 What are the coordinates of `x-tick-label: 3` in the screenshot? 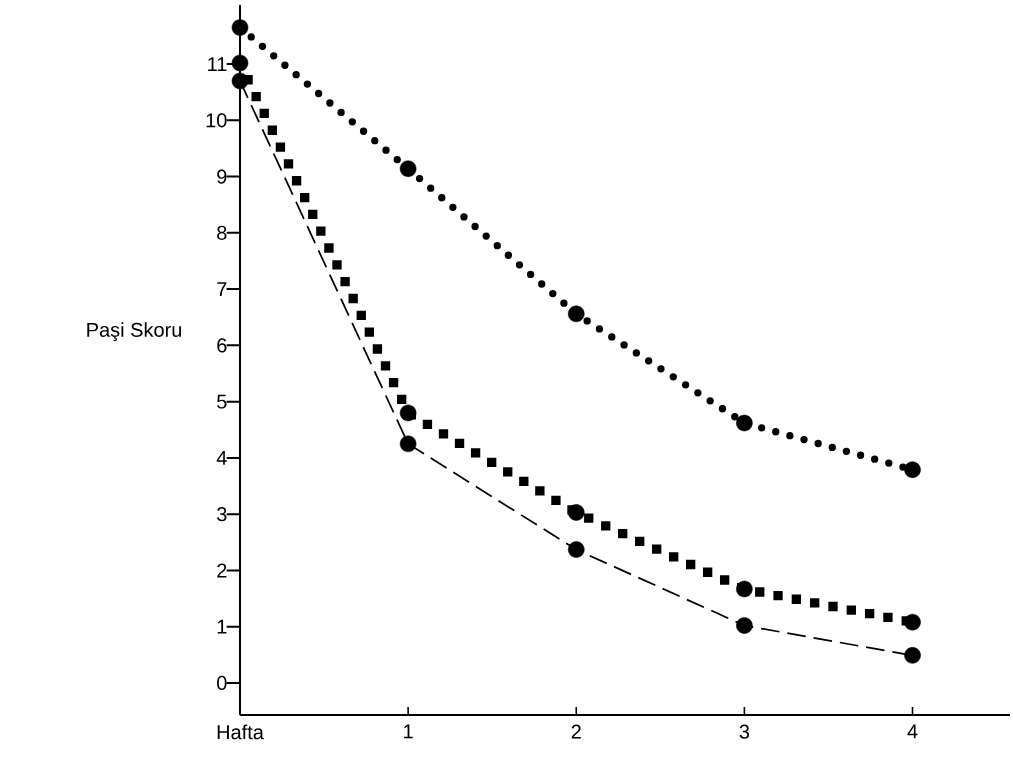 It's located at (744, 731).